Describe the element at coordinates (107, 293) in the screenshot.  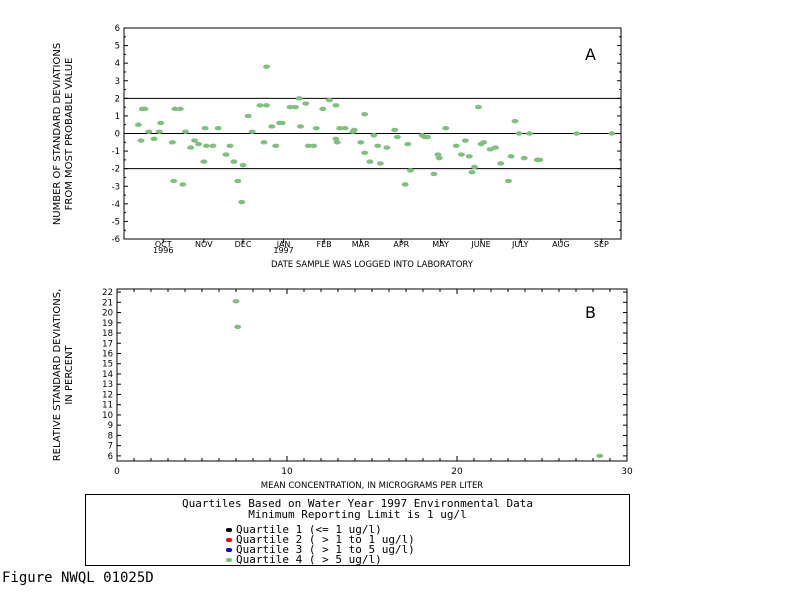
I see `y-tick-label: 22` at that location.